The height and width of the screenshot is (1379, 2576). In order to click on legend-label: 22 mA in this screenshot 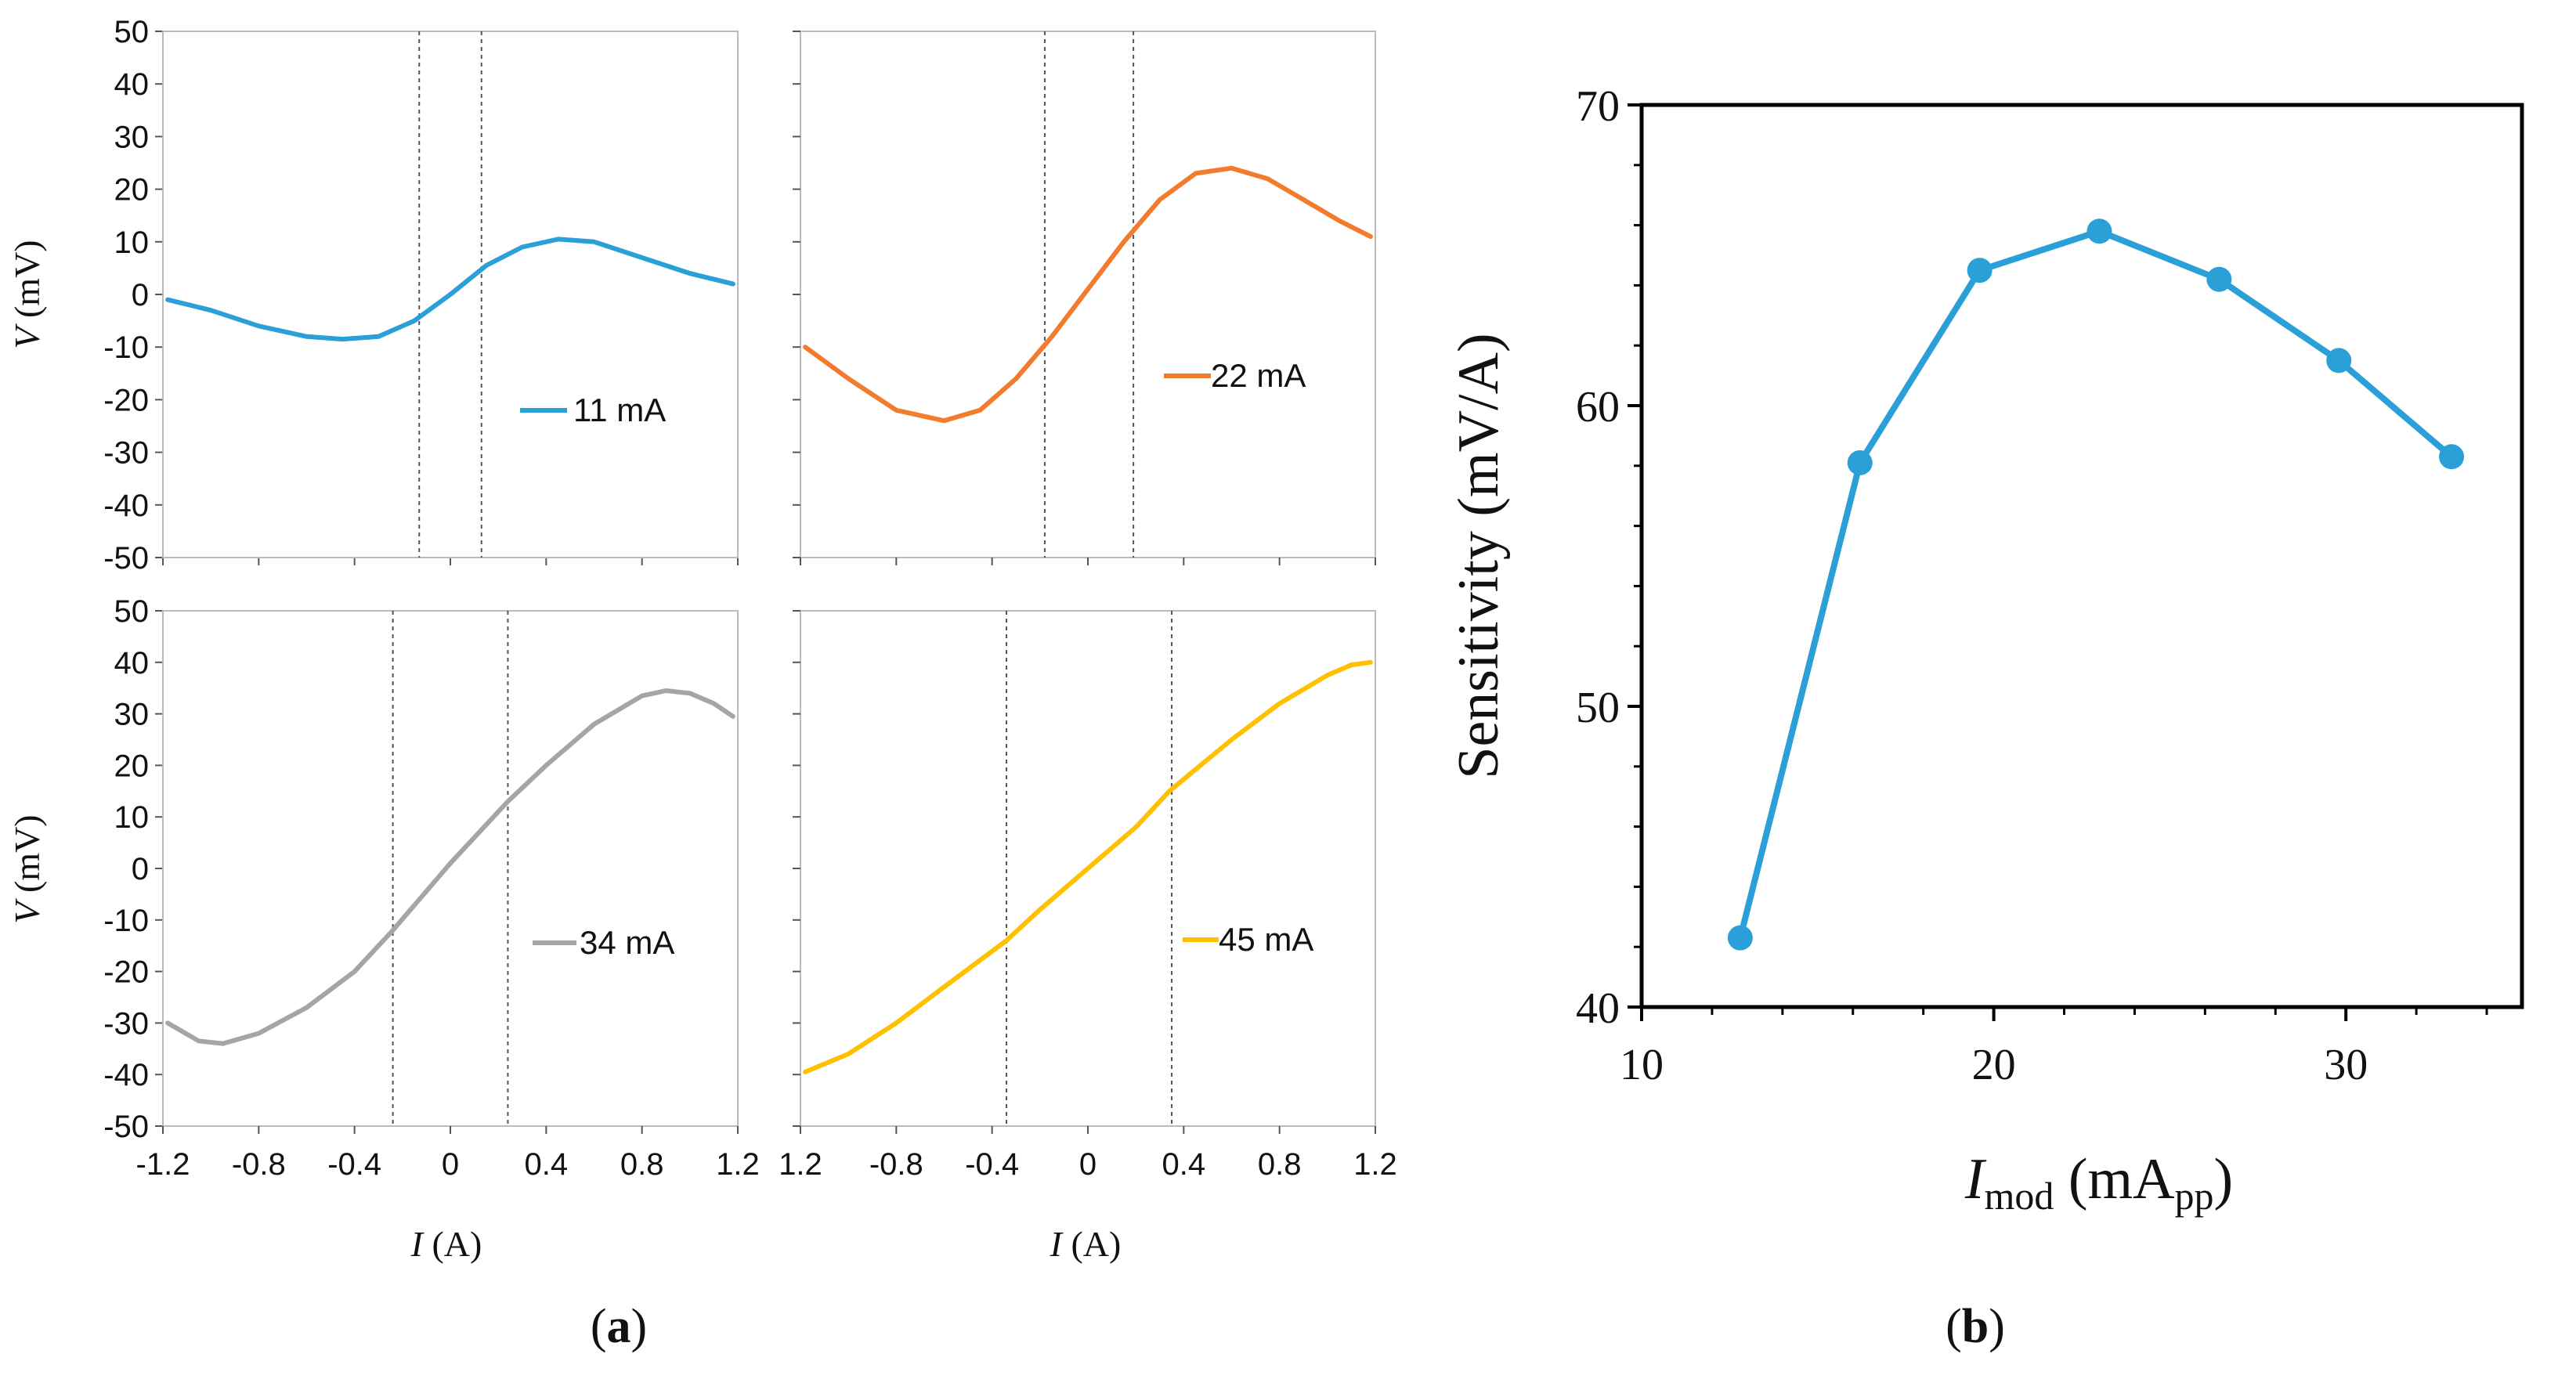, I will do `click(1258, 375)`.